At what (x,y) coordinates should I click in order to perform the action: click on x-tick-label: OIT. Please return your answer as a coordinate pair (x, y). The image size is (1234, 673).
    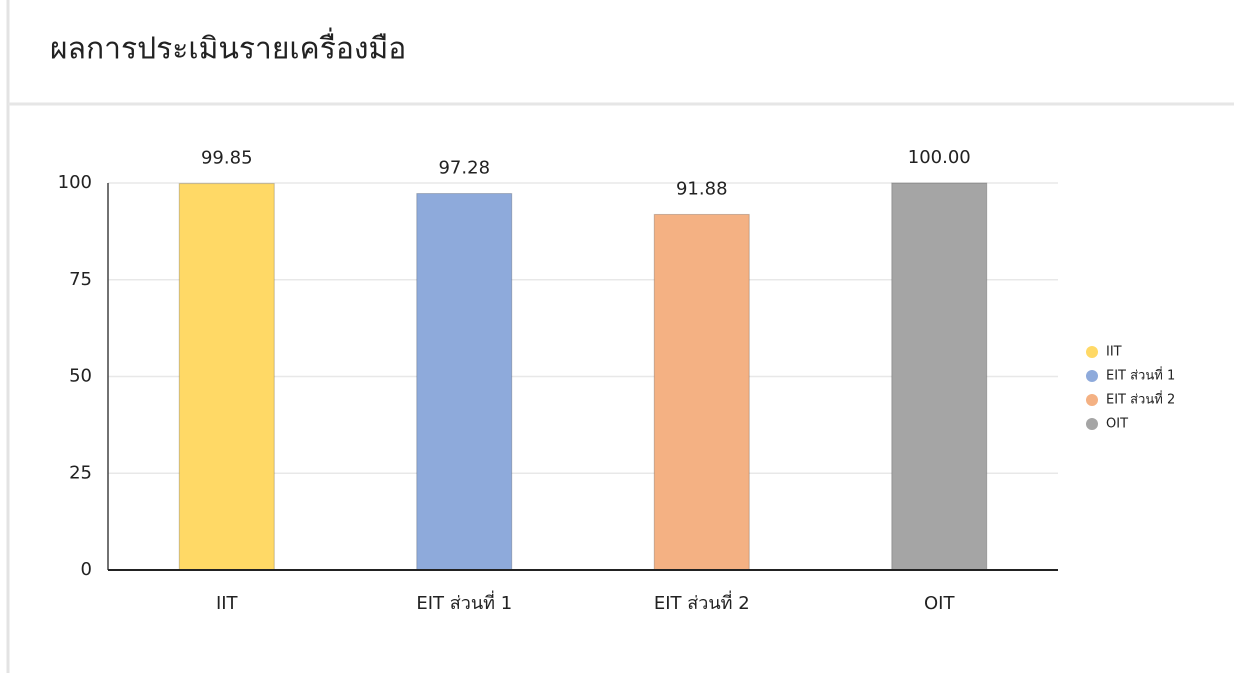
    Looking at the image, I should click on (939, 603).